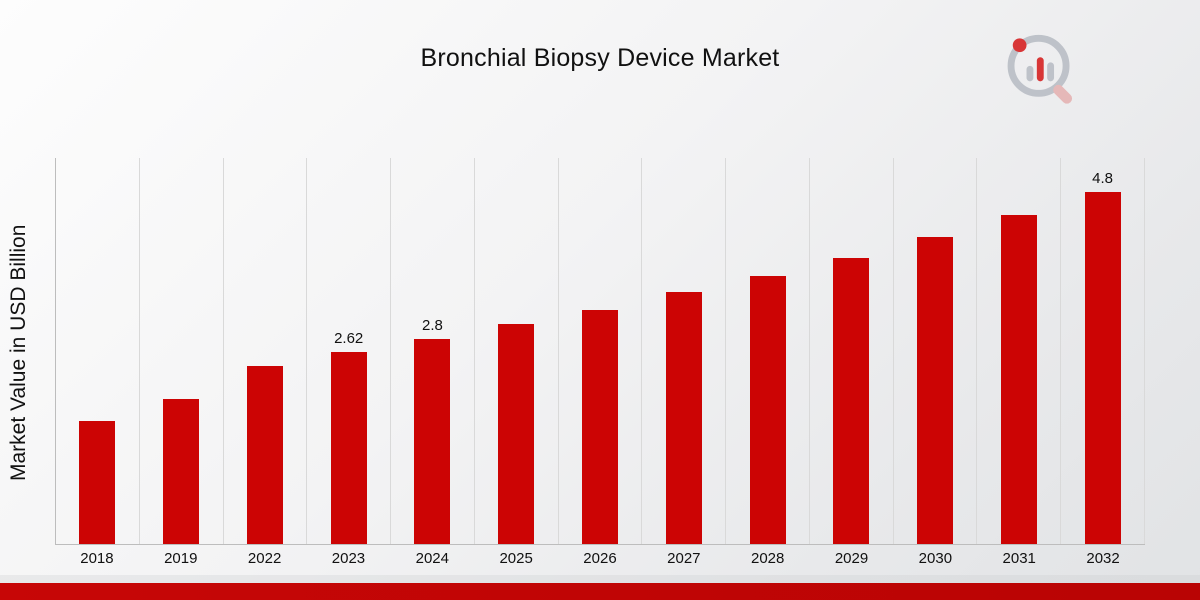  Describe the element at coordinates (767, 558) in the screenshot. I see `x-tick-label: 2028` at that location.